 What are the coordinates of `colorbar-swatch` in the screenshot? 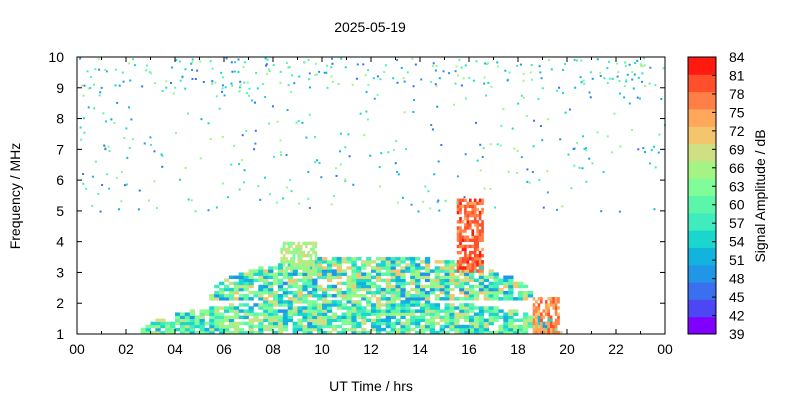 It's located at (702, 117).